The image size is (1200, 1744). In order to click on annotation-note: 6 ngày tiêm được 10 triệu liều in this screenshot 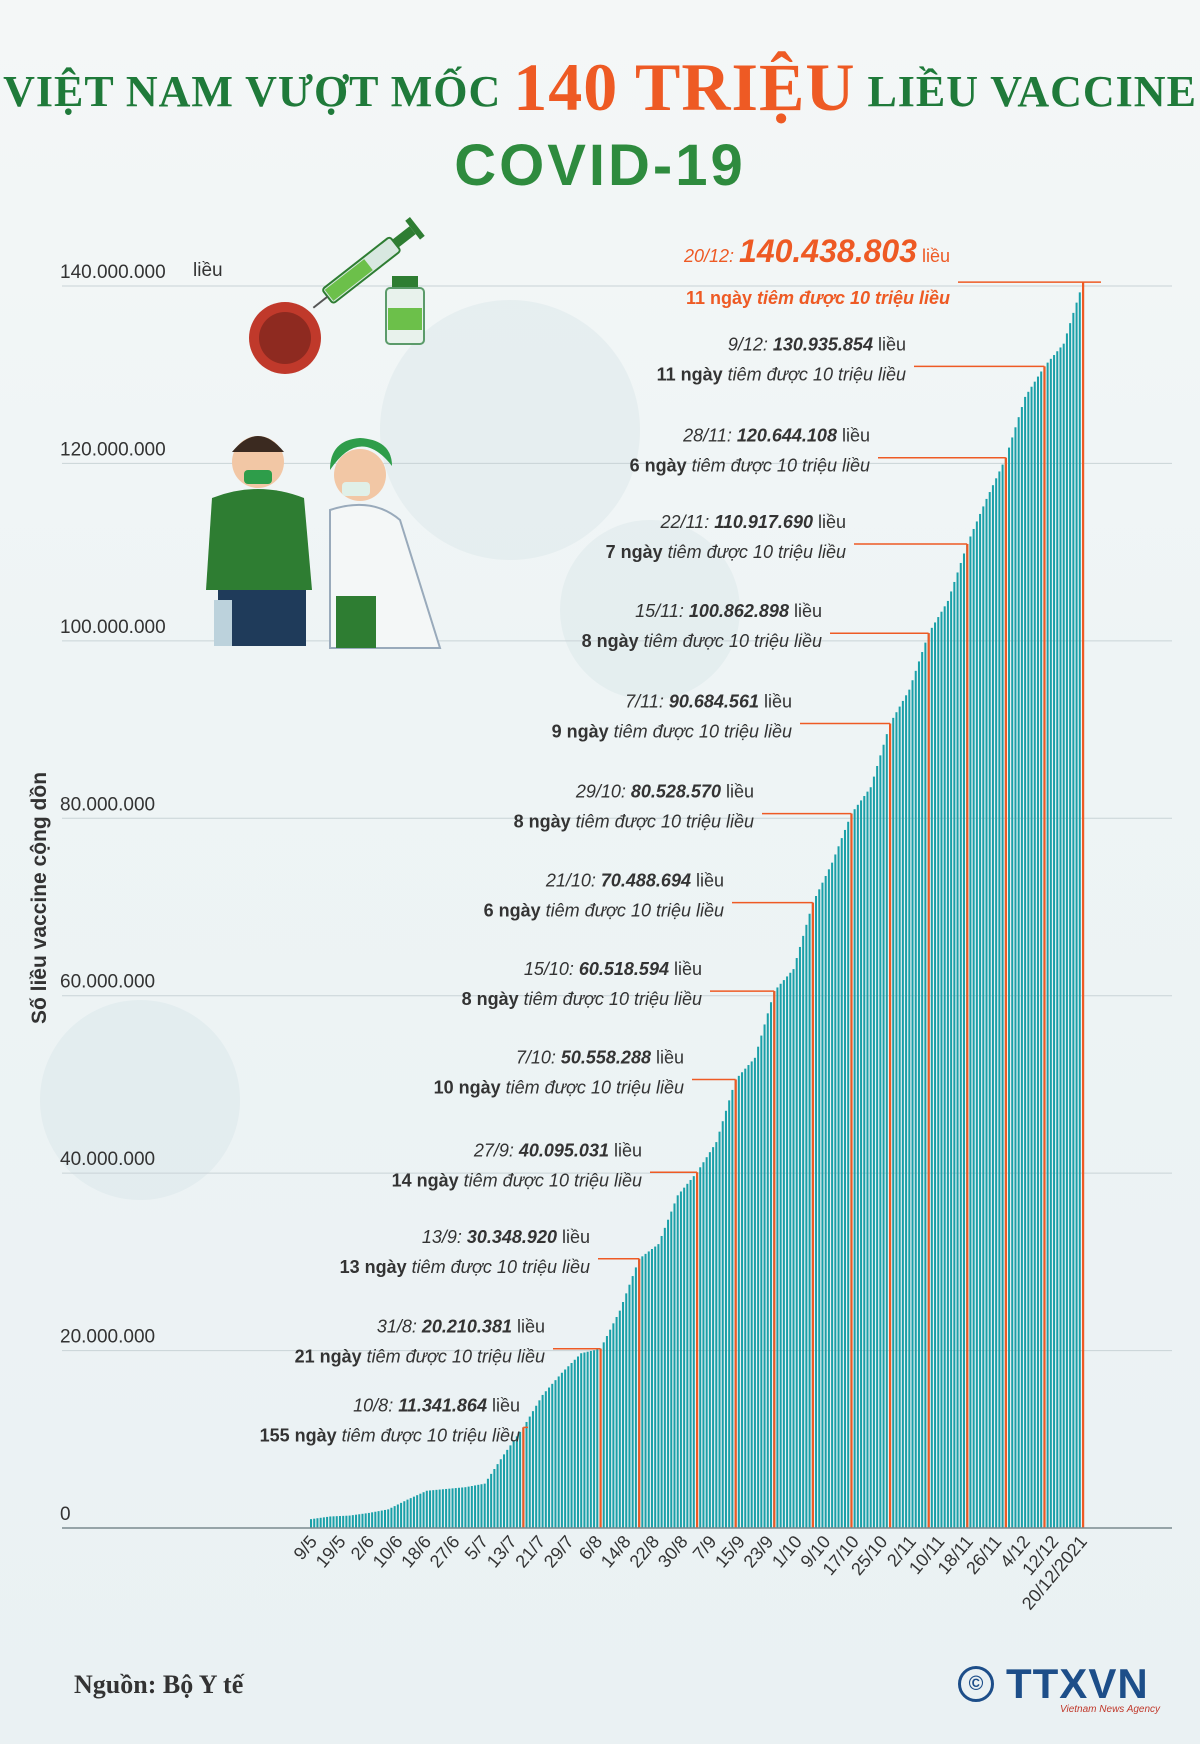, I will do `click(750, 466)`.